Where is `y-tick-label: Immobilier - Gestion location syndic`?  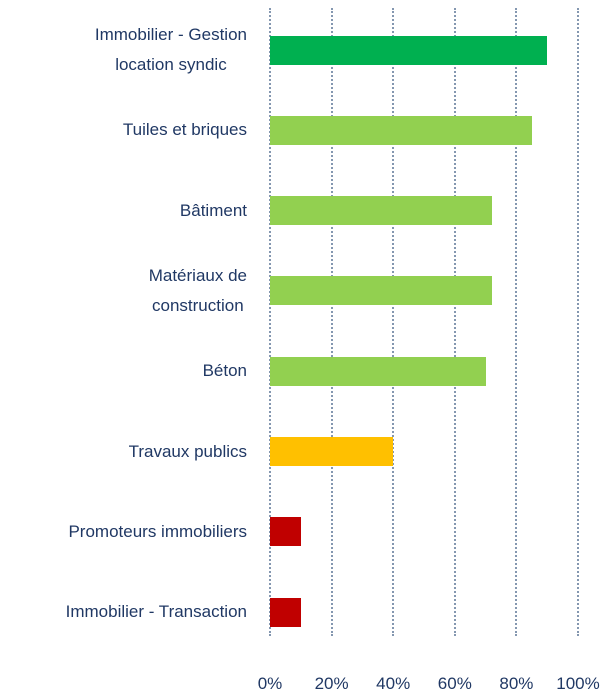
y-tick-label: Immobilier - Gestion location syndic is located at coordinates (170, 49).